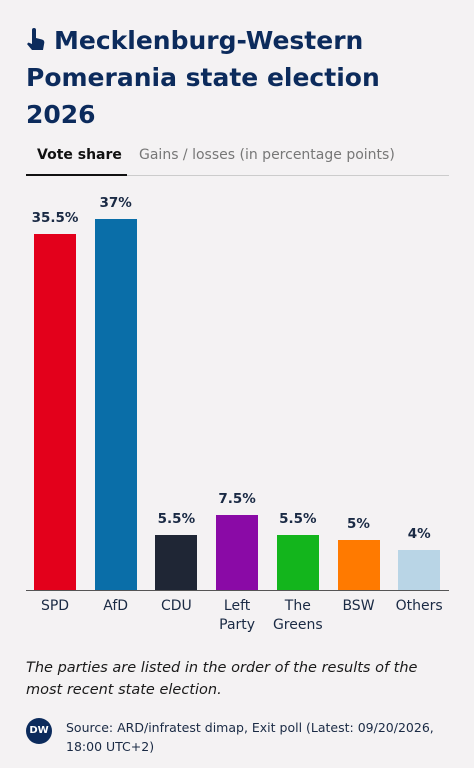 This screenshot has height=768, width=474. What do you see at coordinates (76, 175) in the screenshot?
I see `tab-underline` at bounding box center [76, 175].